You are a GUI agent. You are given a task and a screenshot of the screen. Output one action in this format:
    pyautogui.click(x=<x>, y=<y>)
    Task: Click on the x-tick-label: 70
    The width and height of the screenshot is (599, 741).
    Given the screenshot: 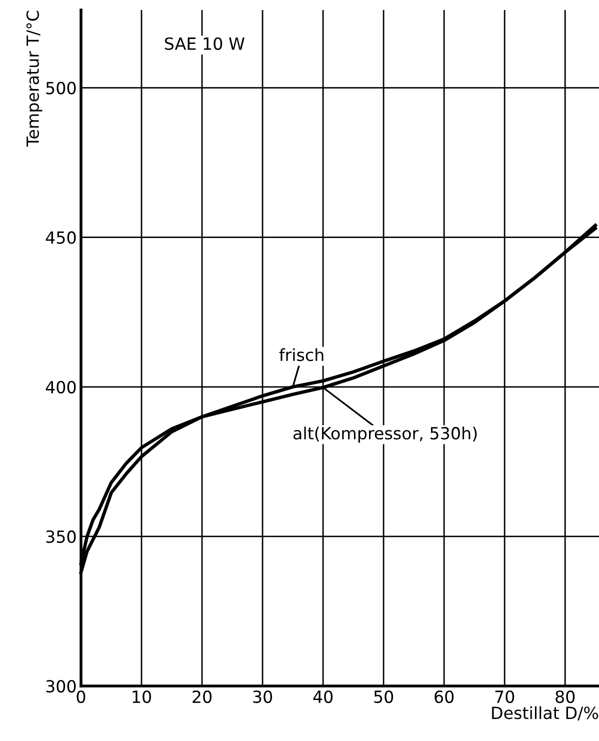 What is the action you would take?
    pyautogui.click(x=504, y=697)
    